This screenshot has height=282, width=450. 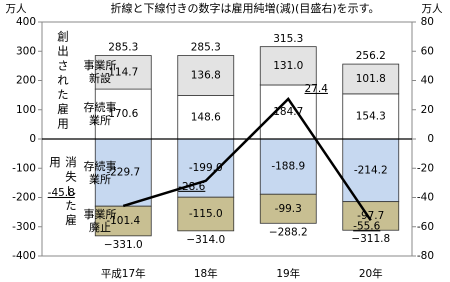 I want to click on series-label: 事業所新設, so click(x=100, y=72).